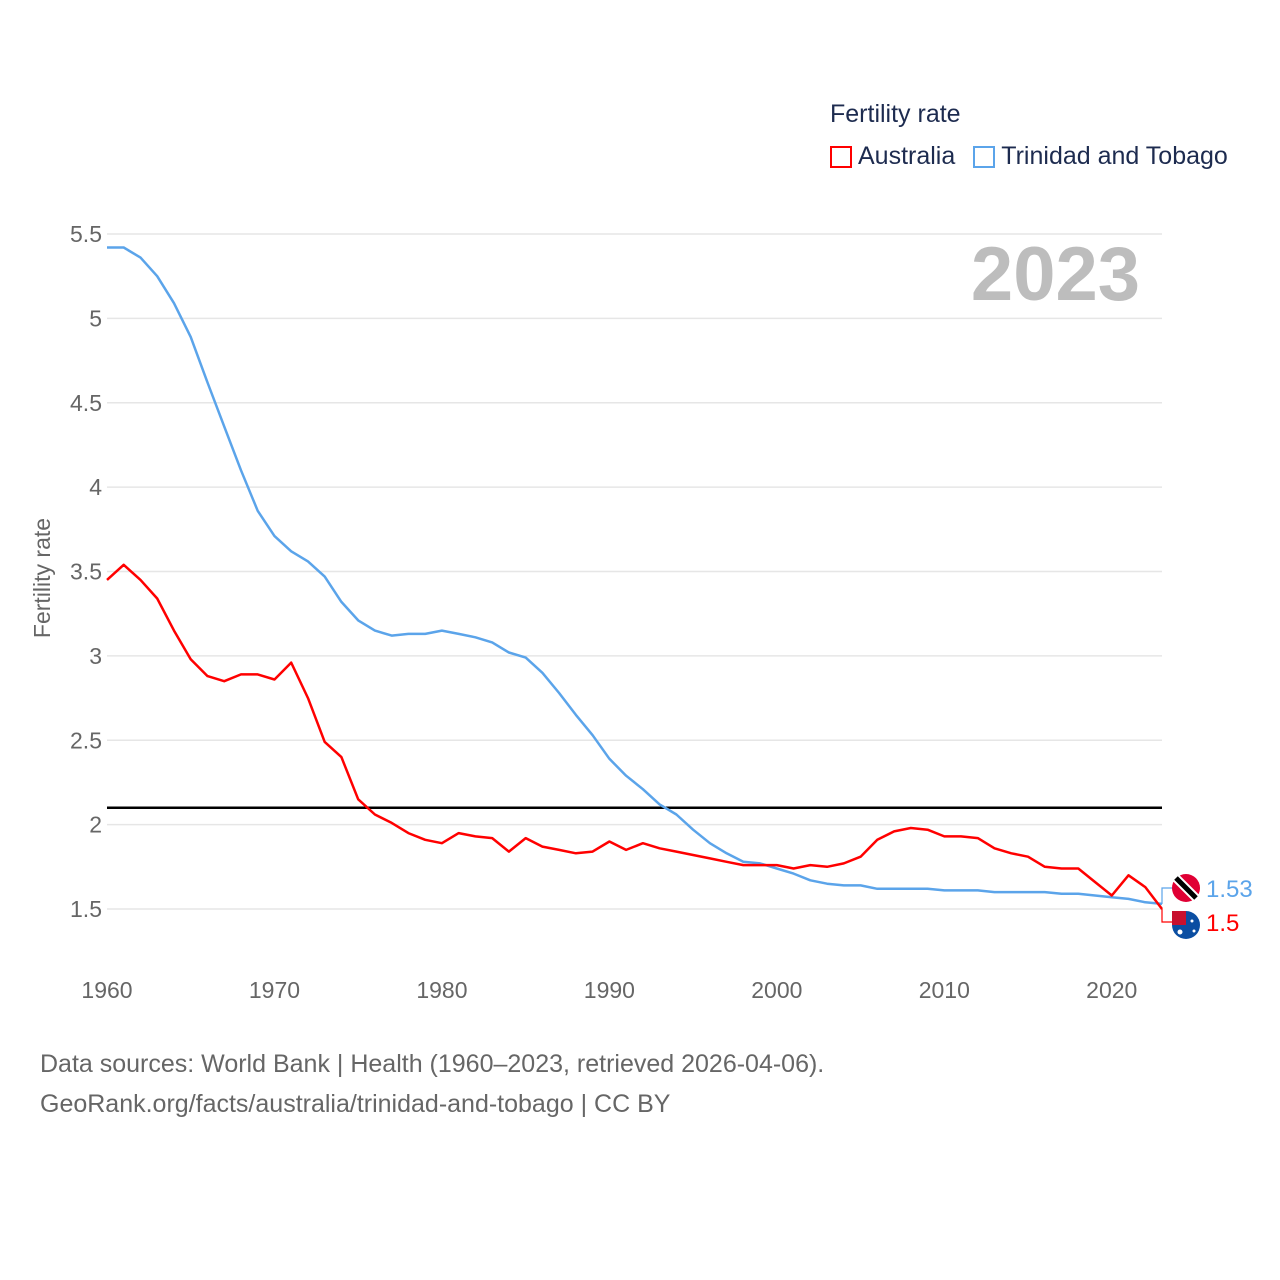 Image resolution: width=1280 pixels, height=1280 pixels. What do you see at coordinates (1114, 156) in the screenshot?
I see `legend-label: Trinidad and Tobago` at bounding box center [1114, 156].